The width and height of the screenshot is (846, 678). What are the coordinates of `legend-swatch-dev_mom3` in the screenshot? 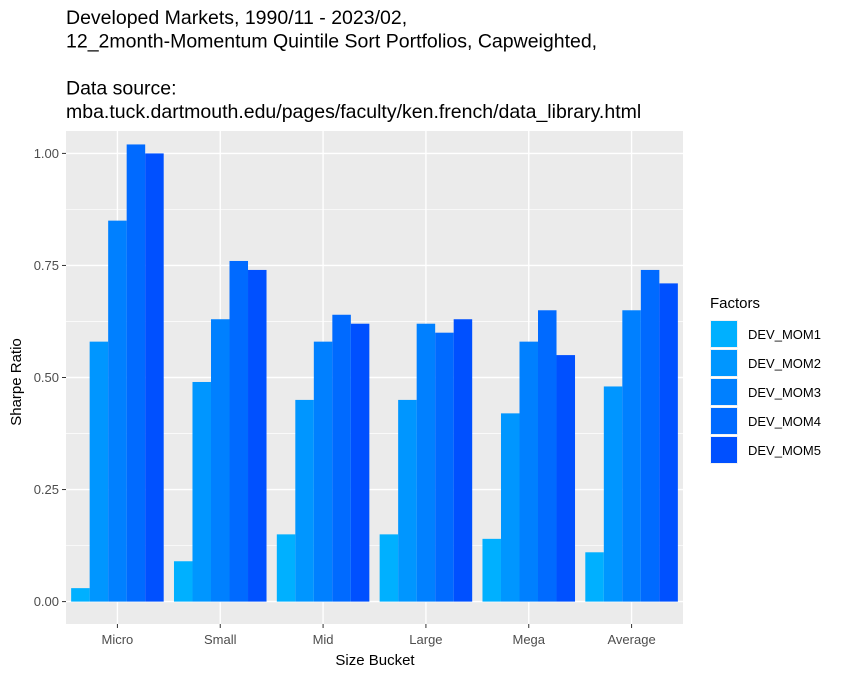 It's located at (724, 392).